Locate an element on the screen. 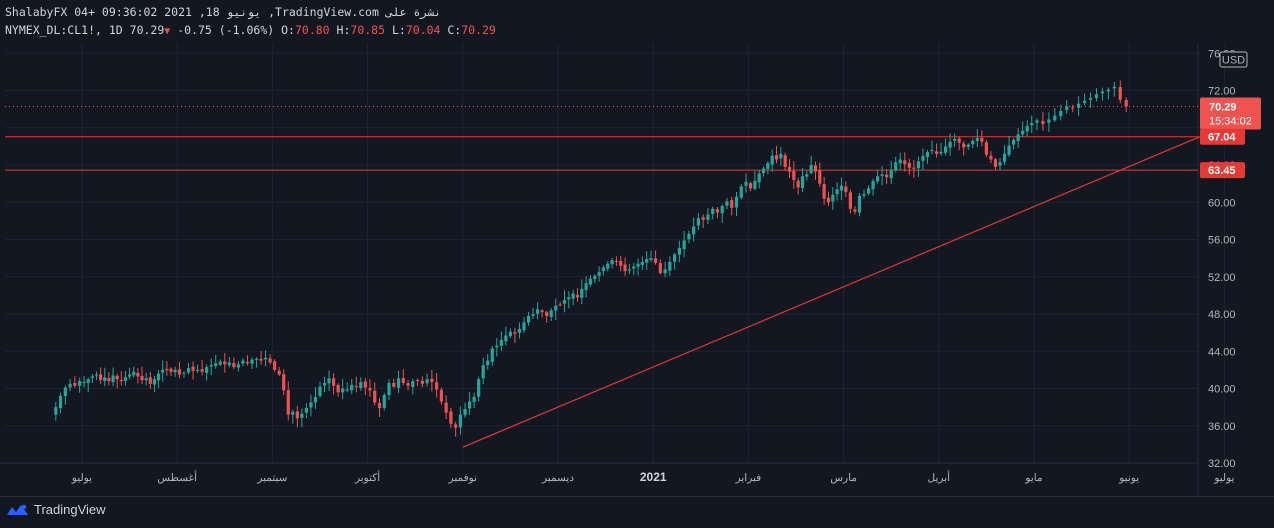 This screenshot has width=1274, height=528. tradingview-logo-text: TradingView is located at coordinates (70, 509).